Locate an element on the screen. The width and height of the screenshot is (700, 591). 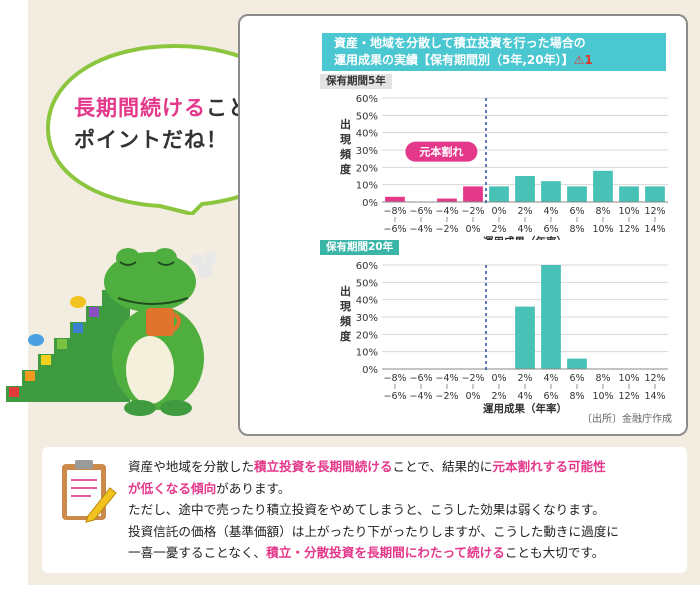
x-axis-label: 運用成果（年率） is located at coordinates (525, 408).